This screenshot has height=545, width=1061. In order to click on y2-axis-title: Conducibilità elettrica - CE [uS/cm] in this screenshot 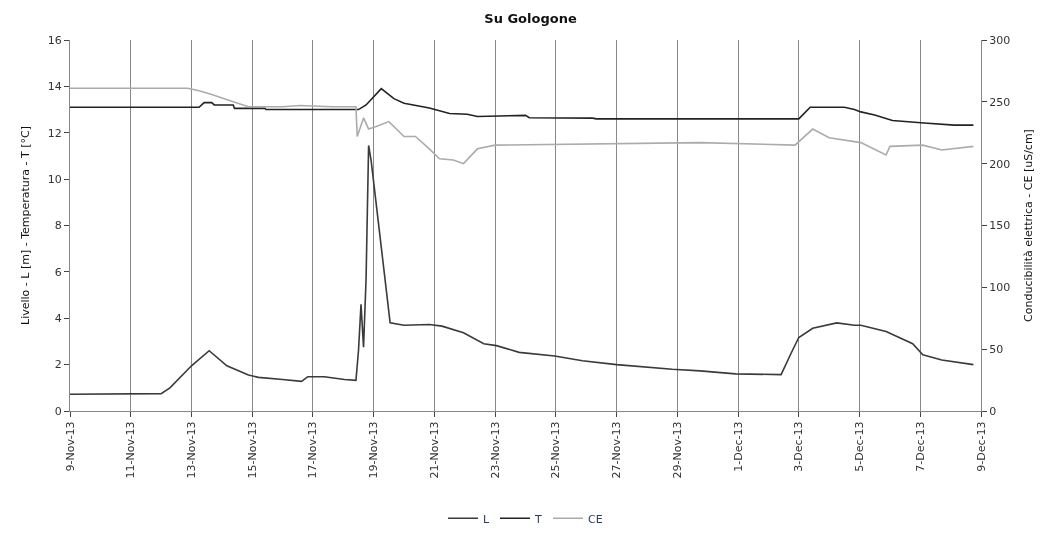, I will do `click(1029, 225)`.